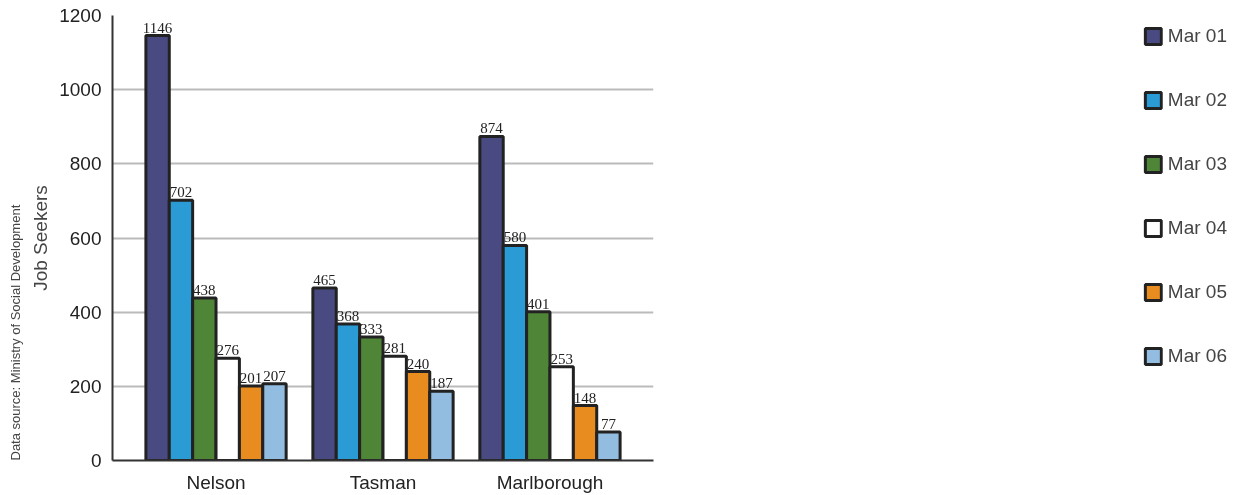 The width and height of the screenshot is (1237, 495). What do you see at coordinates (157, 27) in the screenshot?
I see `data-label: 1146` at bounding box center [157, 27].